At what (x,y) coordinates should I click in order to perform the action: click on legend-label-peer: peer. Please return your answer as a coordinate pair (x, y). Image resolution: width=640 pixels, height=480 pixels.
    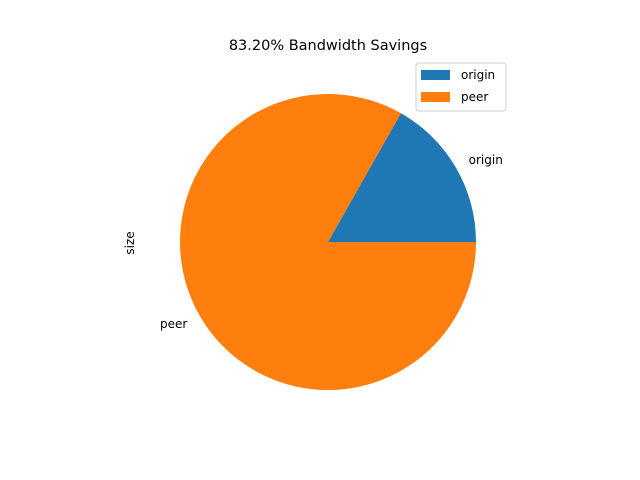
    Looking at the image, I should click on (474, 97).